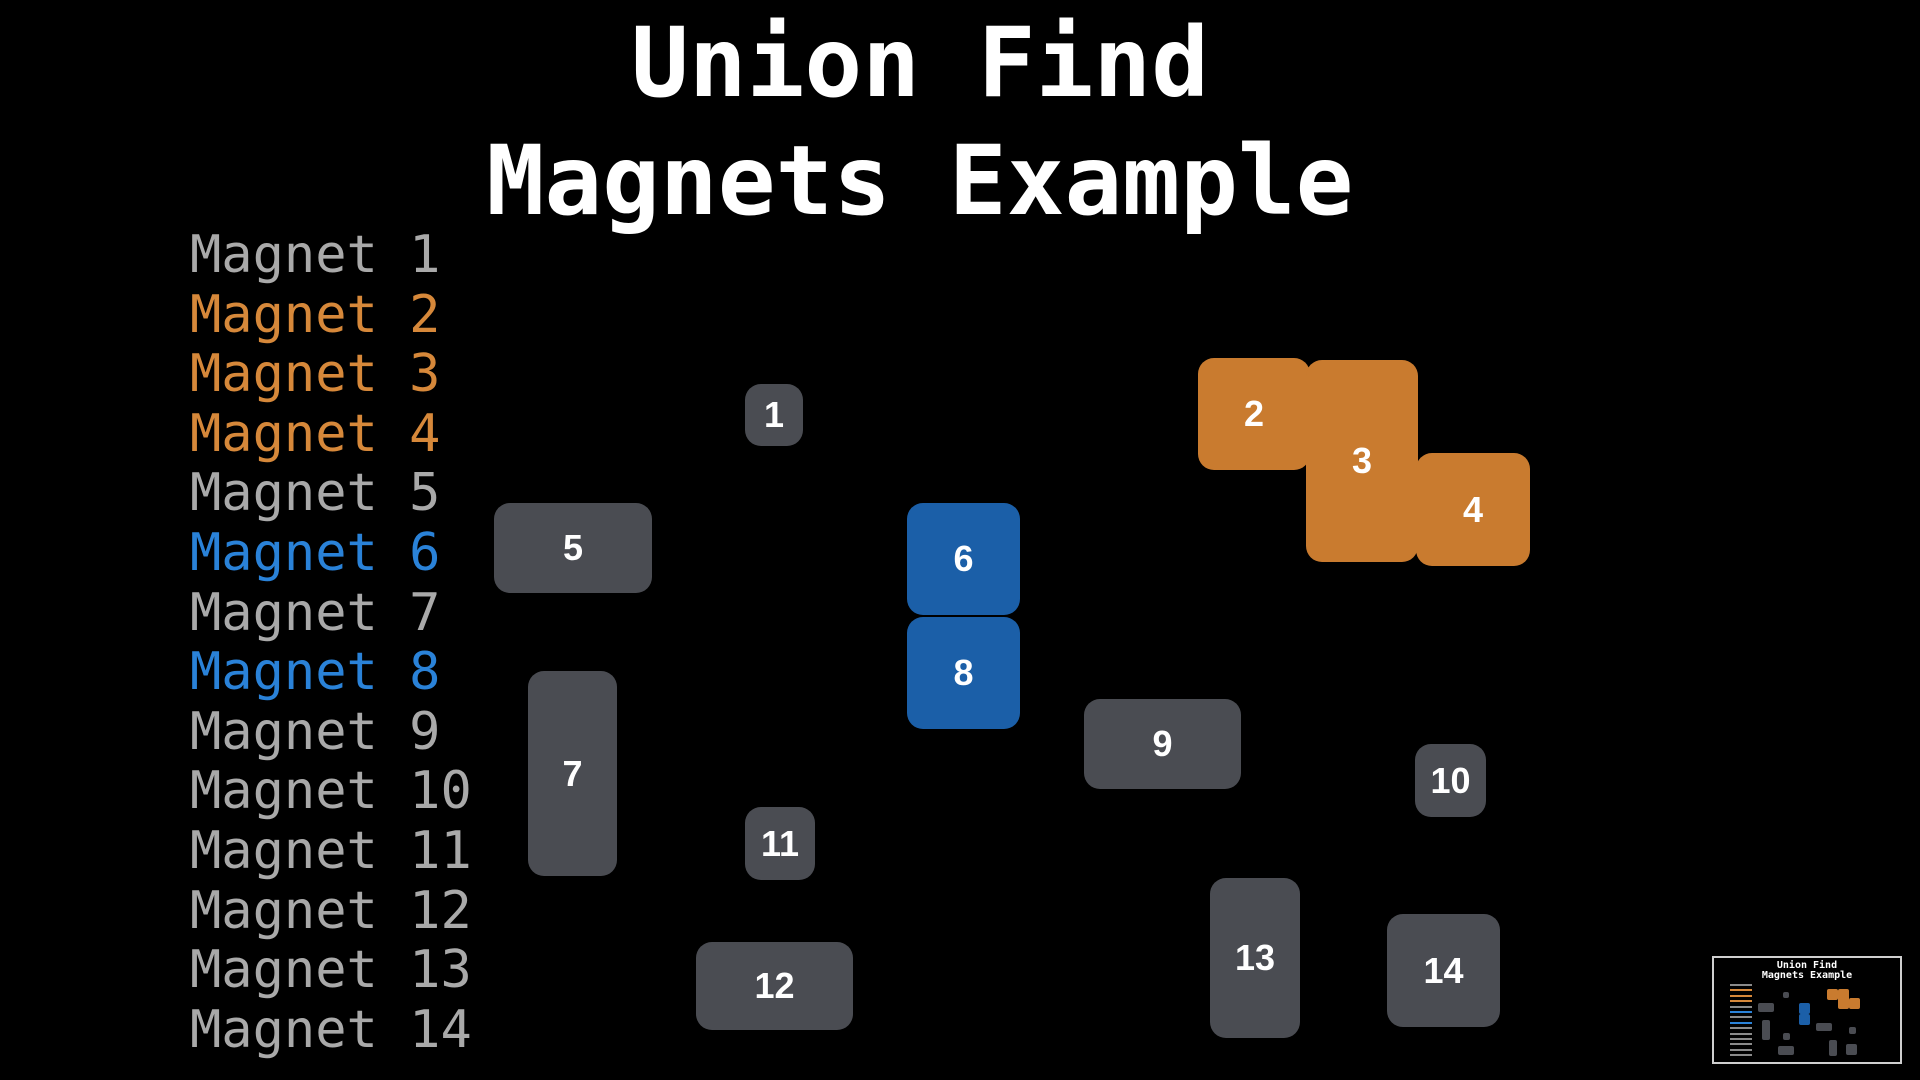 The image size is (1920, 1080). What do you see at coordinates (315, 374) in the screenshot?
I see `legend-item-magnet-3: Magnet 3` at bounding box center [315, 374].